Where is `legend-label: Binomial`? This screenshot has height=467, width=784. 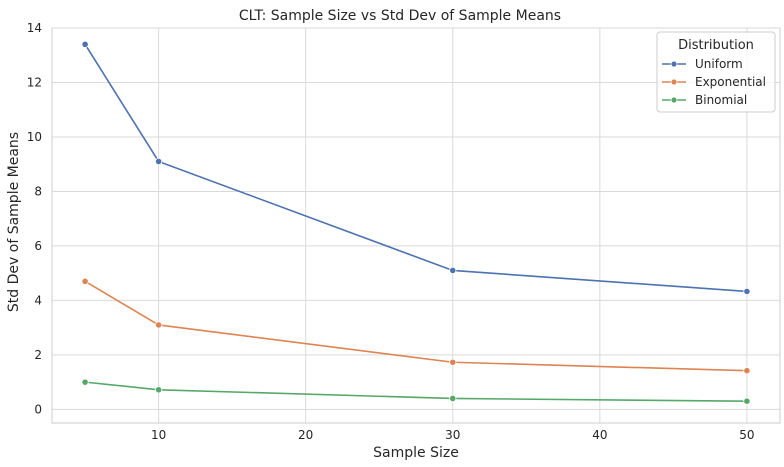
legend-label: Binomial is located at coordinates (721, 100).